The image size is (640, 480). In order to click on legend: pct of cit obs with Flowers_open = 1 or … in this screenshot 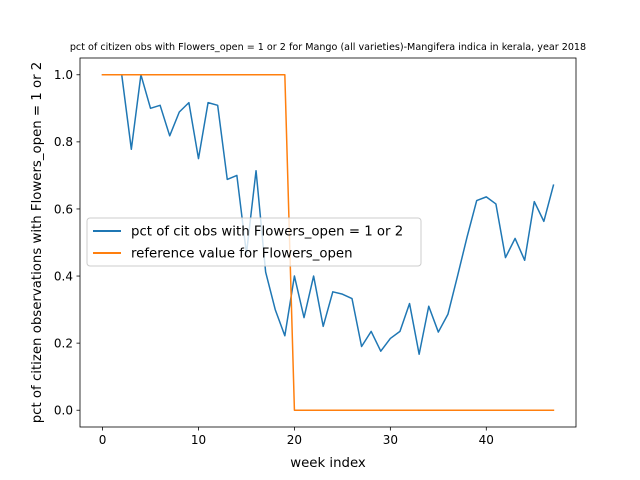, I will do `click(254, 242)`.